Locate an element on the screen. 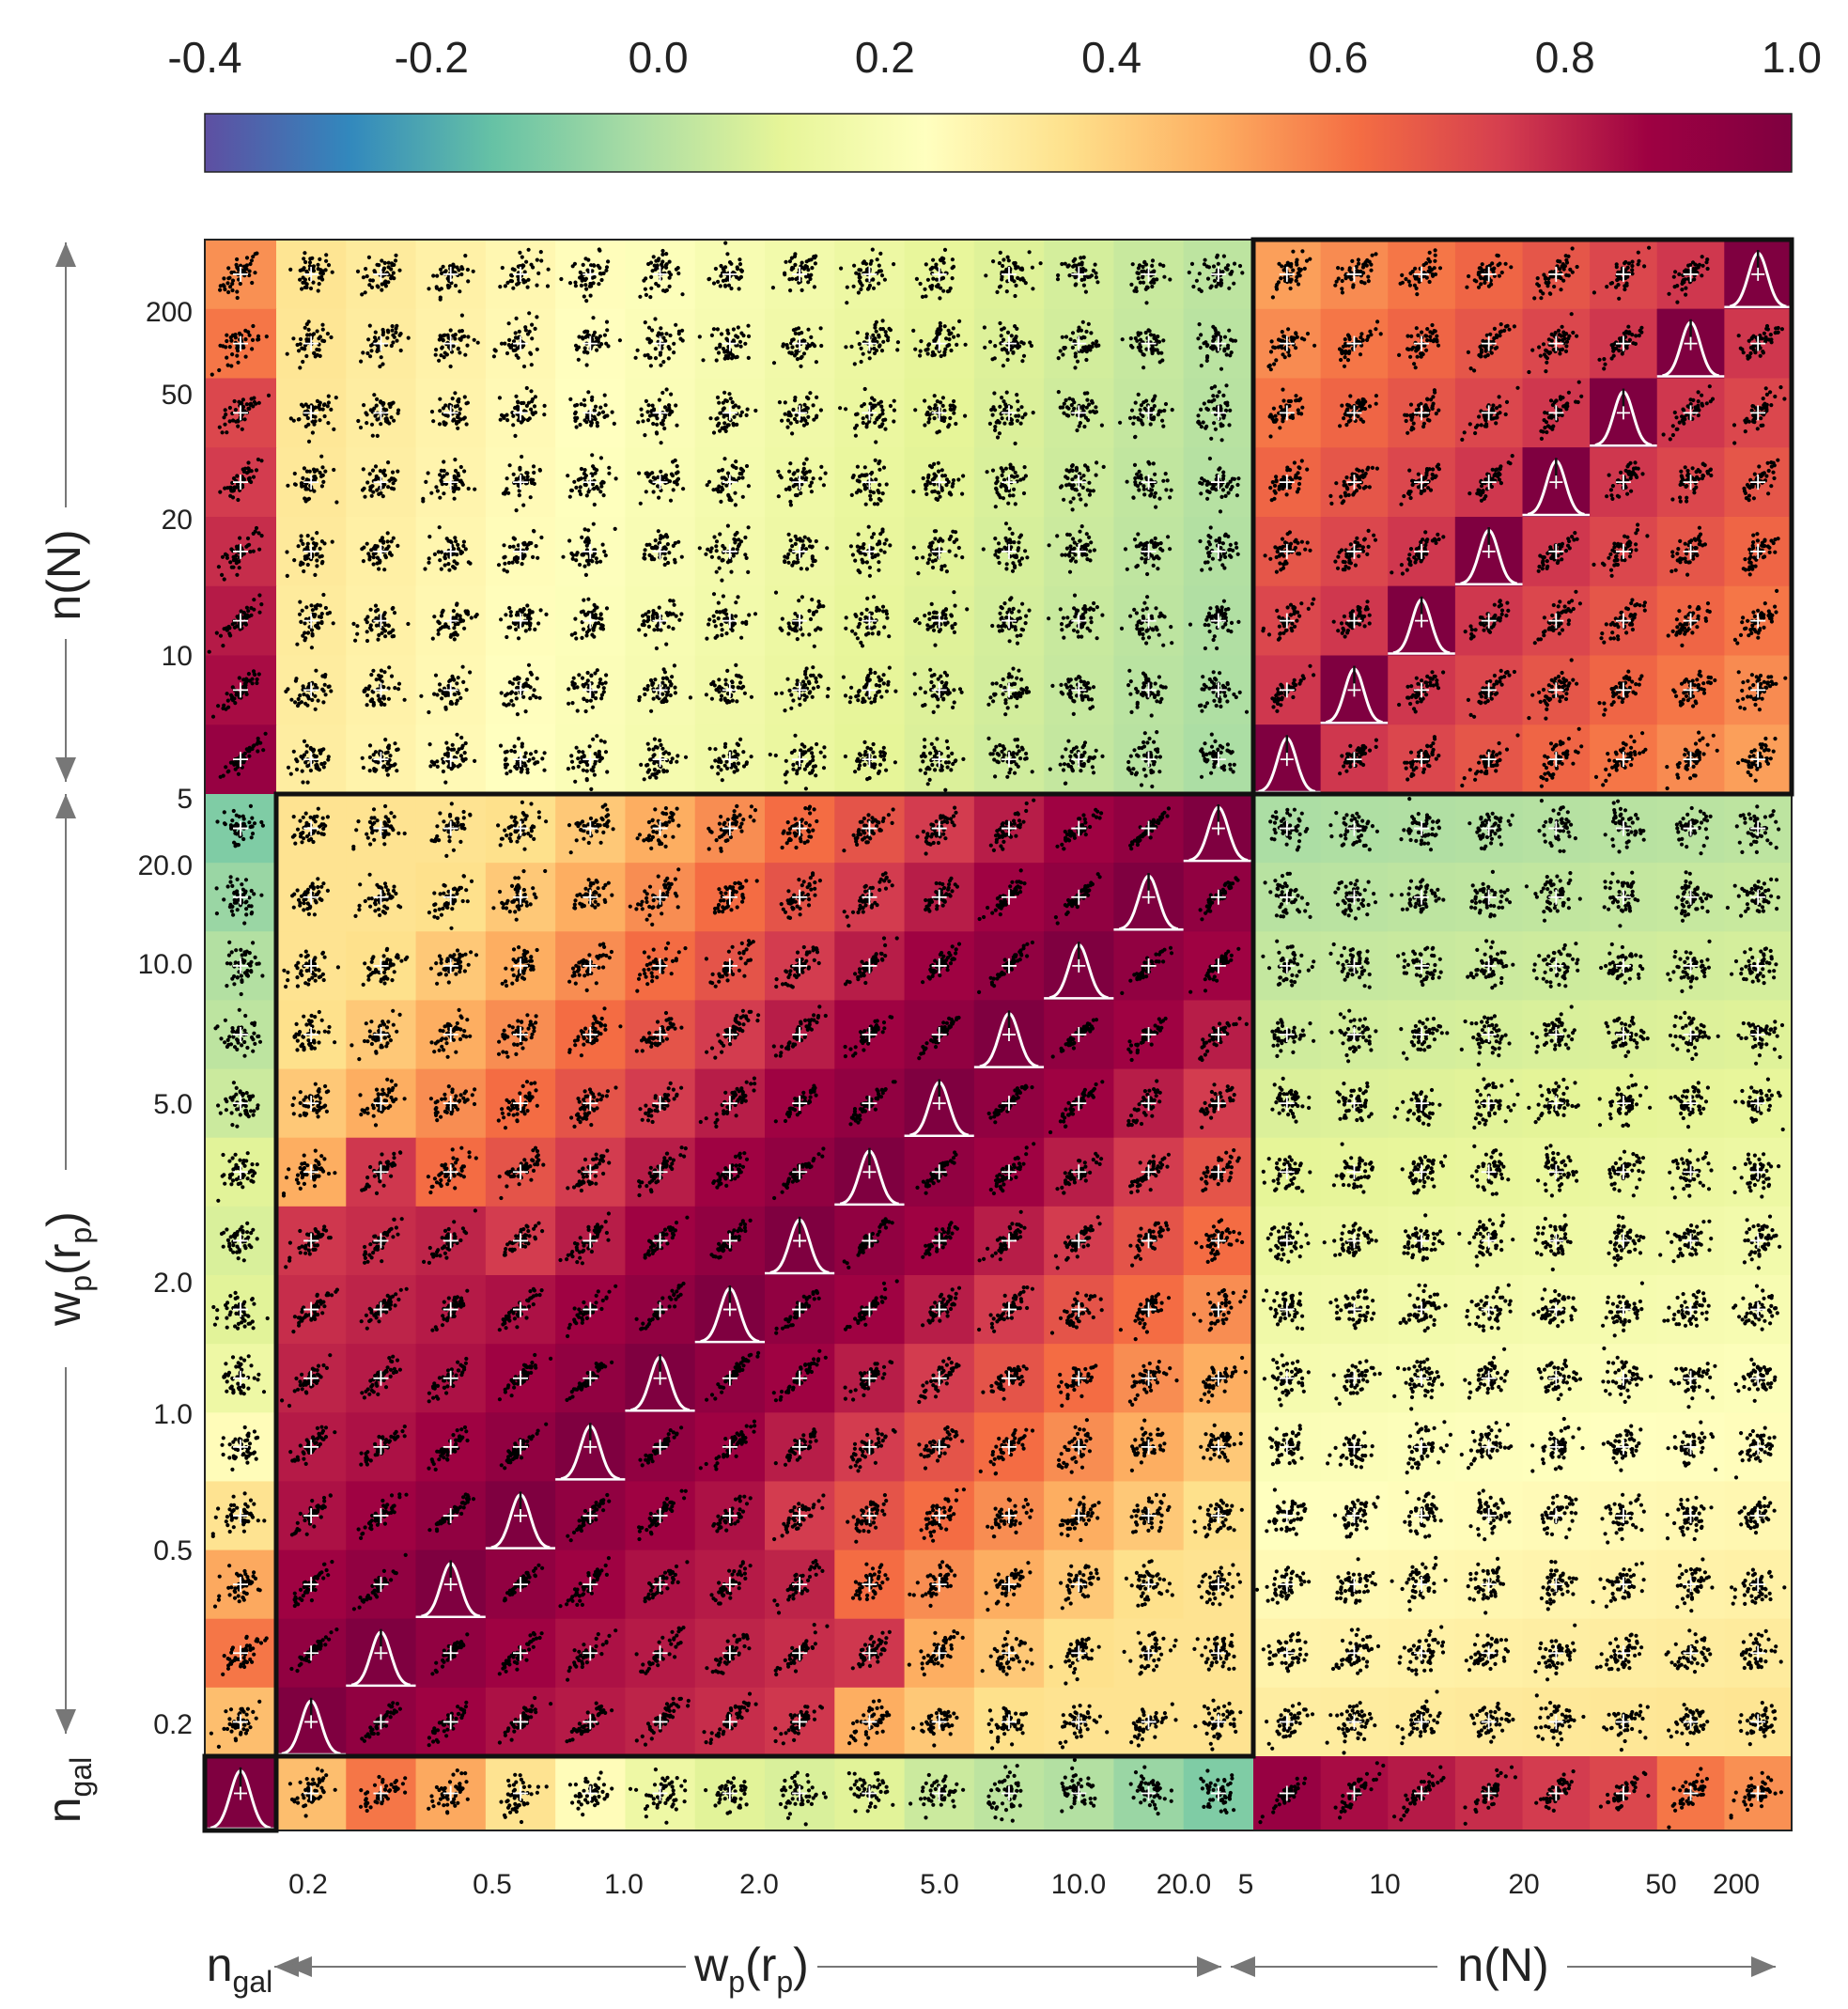 This screenshot has width=1848, height=2009. y-axis-label-nN: n(N) is located at coordinates (64, 574).